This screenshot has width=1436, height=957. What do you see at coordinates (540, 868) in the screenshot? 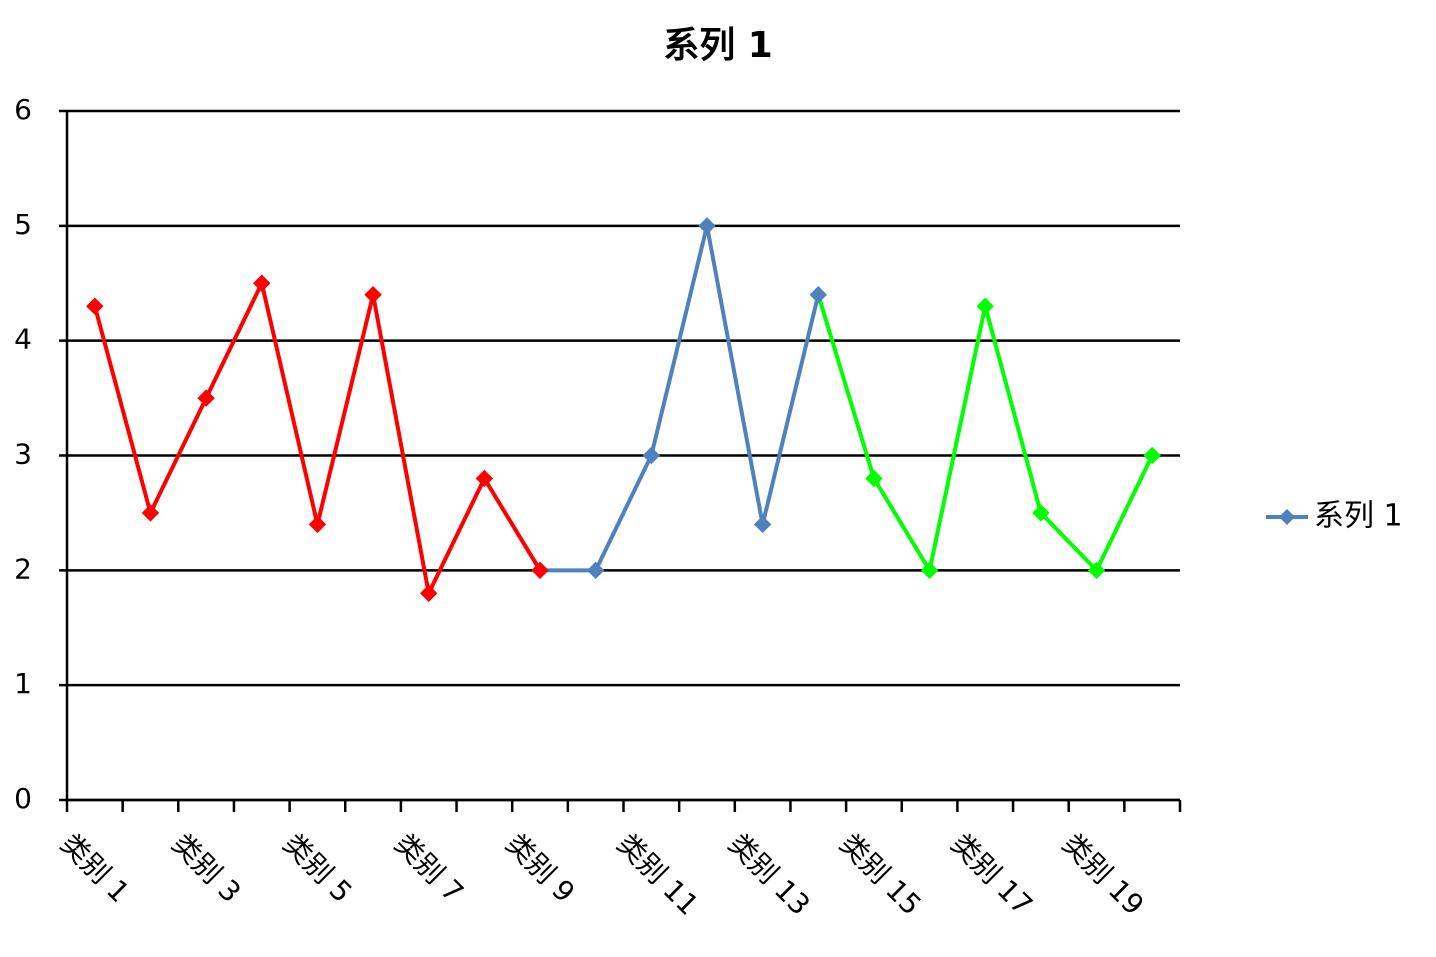
I see `x-tick-label: 类别 9` at bounding box center [540, 868].